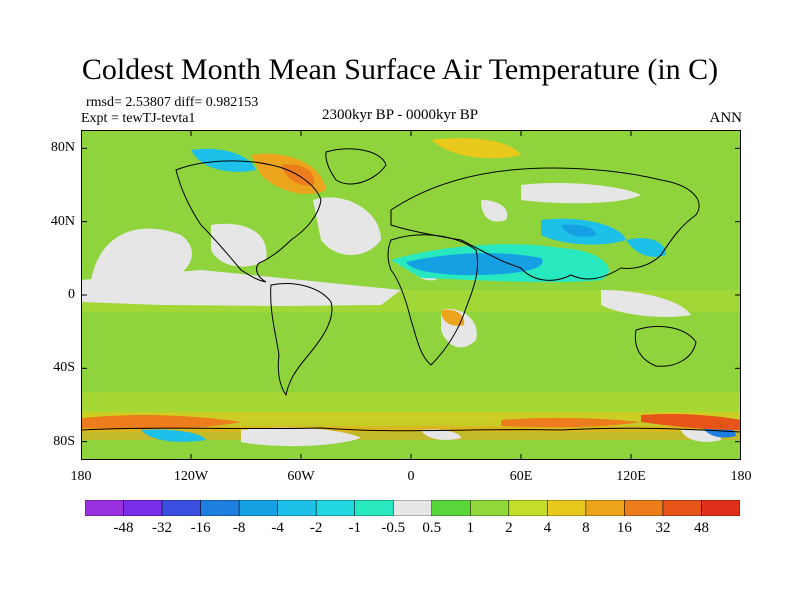 This screenshot has width=800, height=600. Describe the element at coordinates (631, 476) in the screenshot. I see `longitude-label: 120E` at that location.